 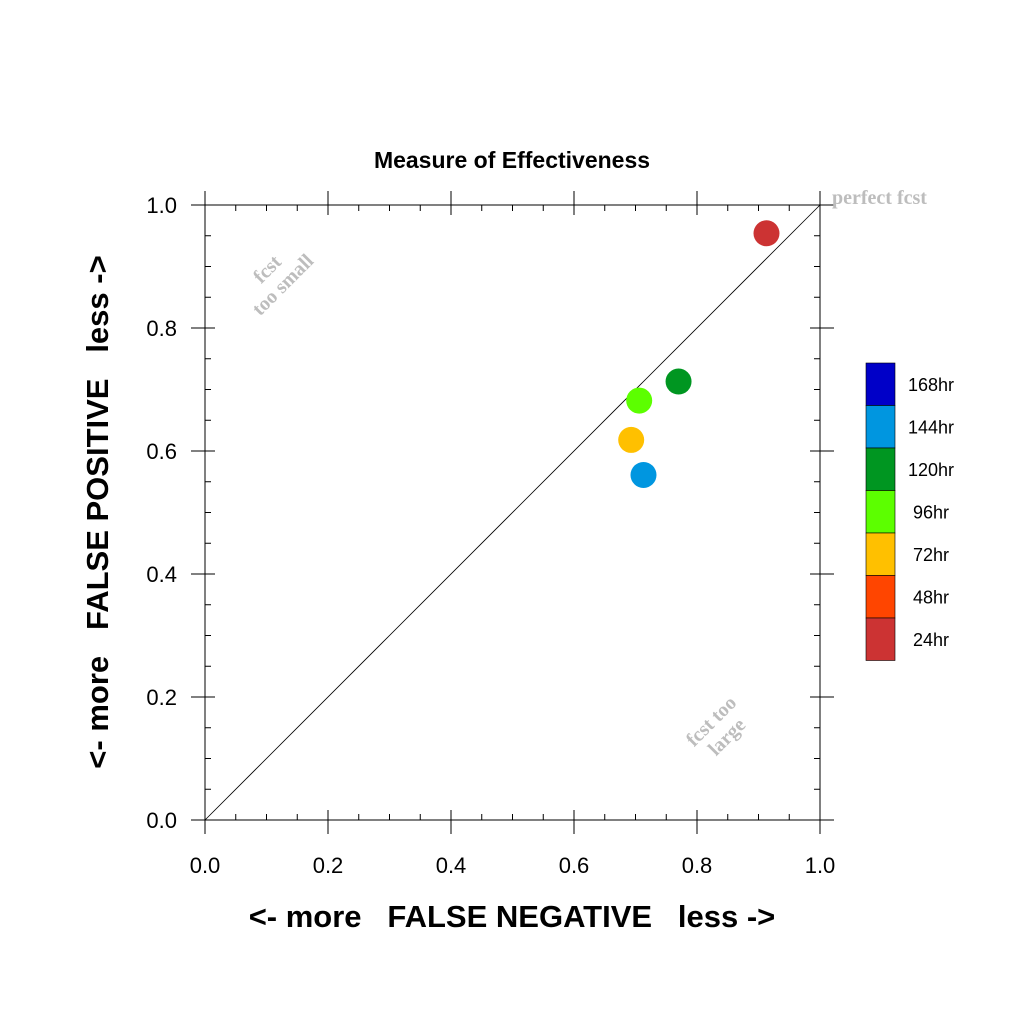 I want to click on x-tick-label: 0.8, so click(x=697, y=865).